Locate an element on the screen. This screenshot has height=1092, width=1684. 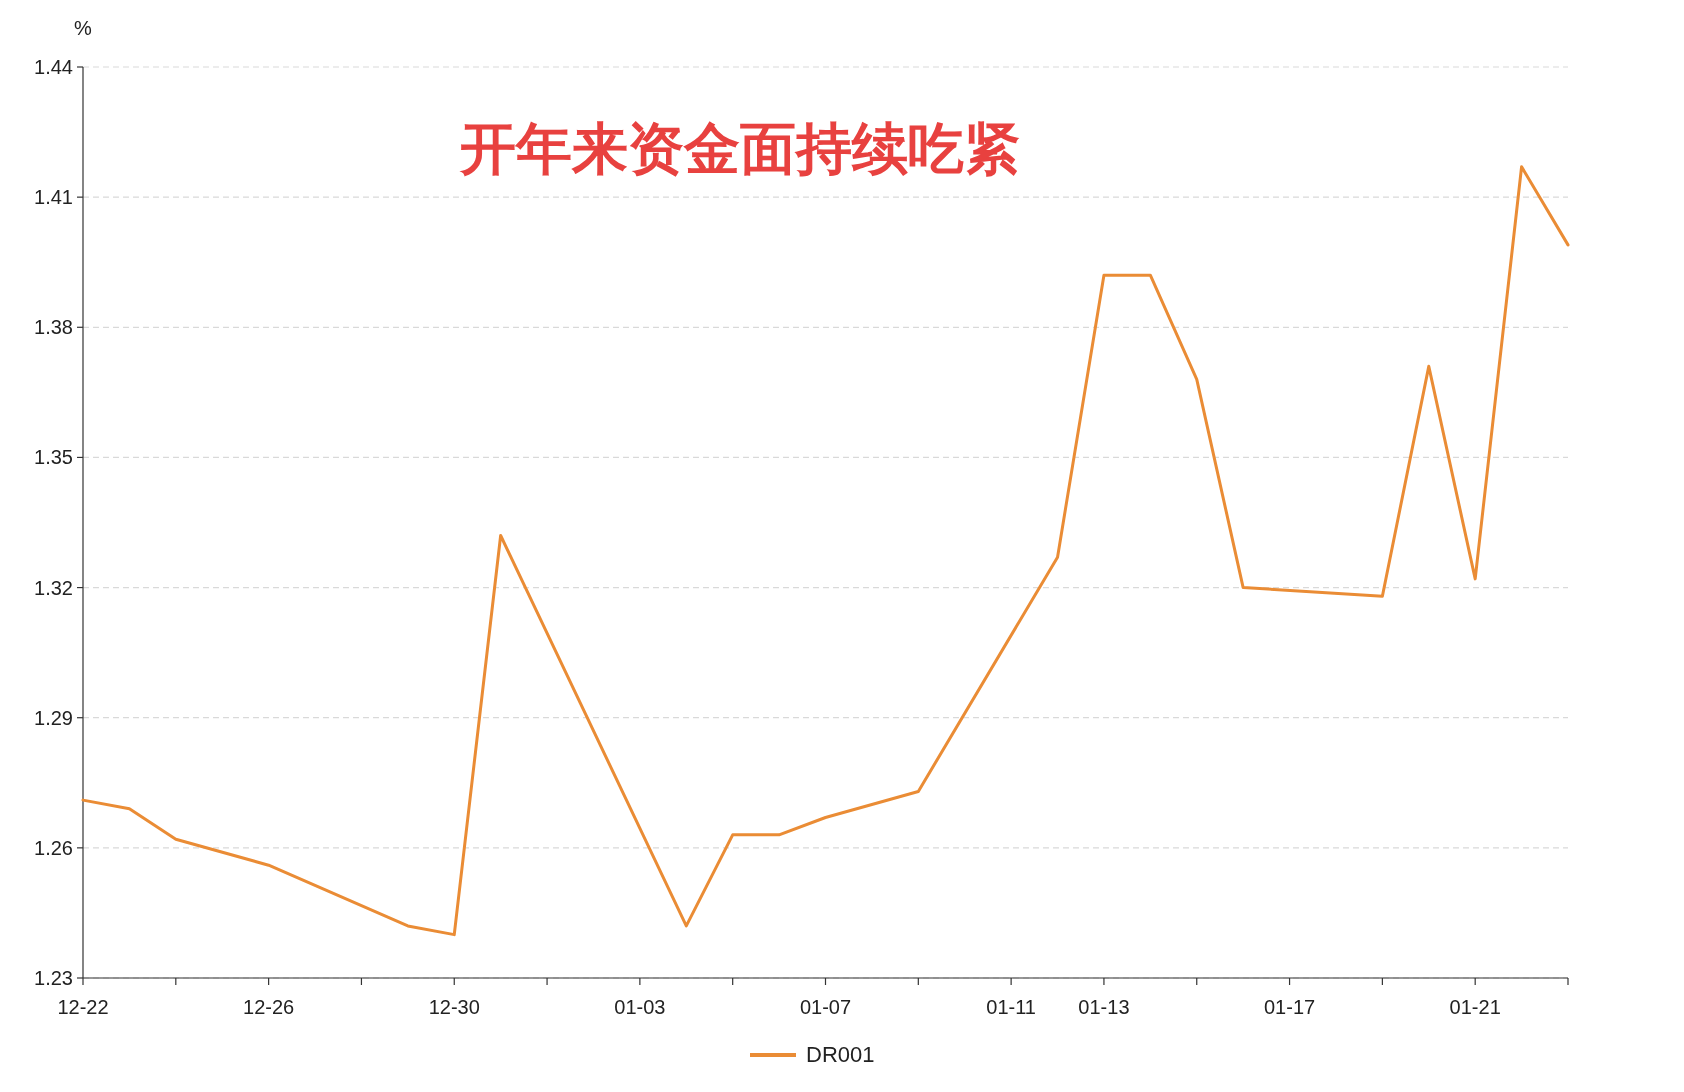
x-tick-label: 12-30 is located at coordinates (454, 1007).